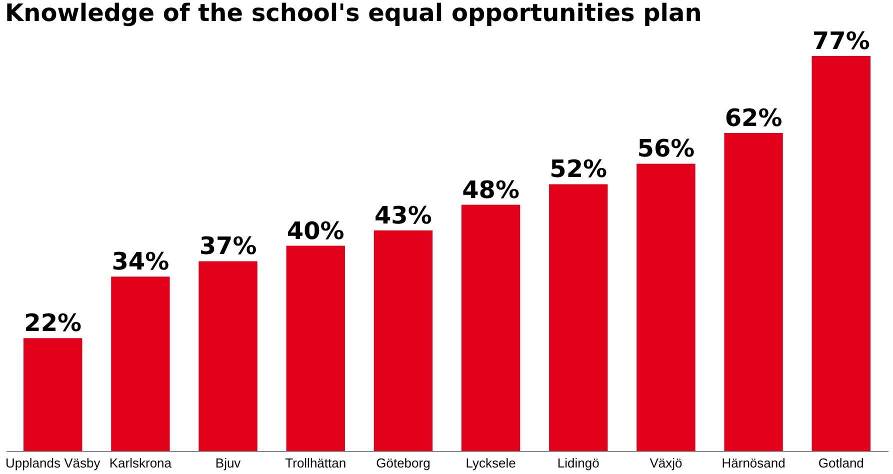 The image size is (893, 474). What do you see at coordinates (491, 190) in the screenshot?
I see `data-label: 48%` at bounding box center [491, 190].